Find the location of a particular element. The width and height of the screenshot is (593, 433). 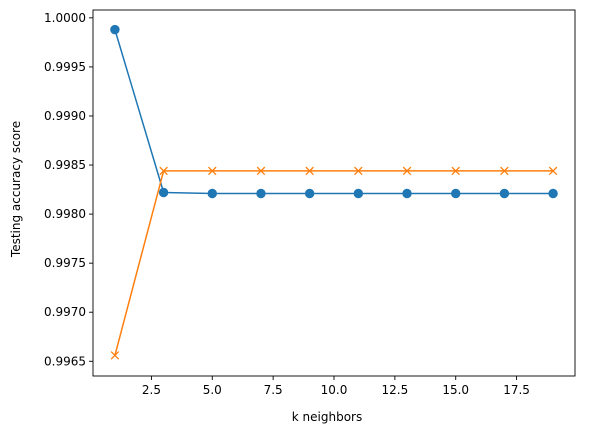

x-tick-label: 2.5 is located at coordinates (151, 390).